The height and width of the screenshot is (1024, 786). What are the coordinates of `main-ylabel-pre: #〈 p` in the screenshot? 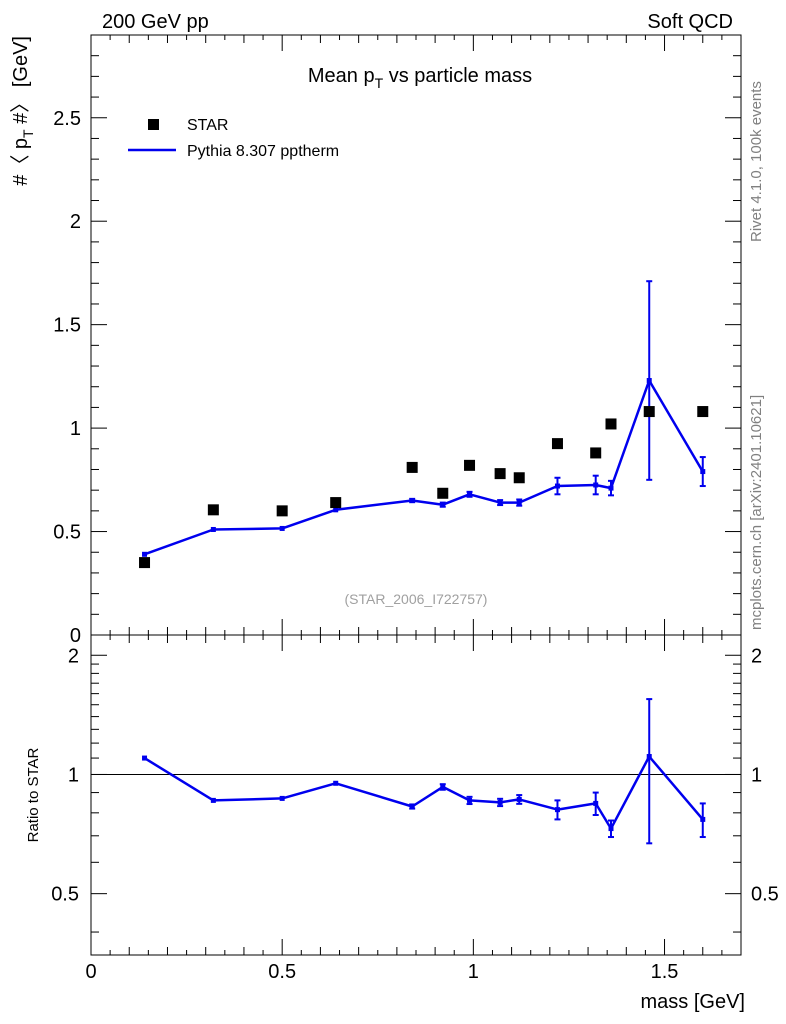 It's located at (21, 162).